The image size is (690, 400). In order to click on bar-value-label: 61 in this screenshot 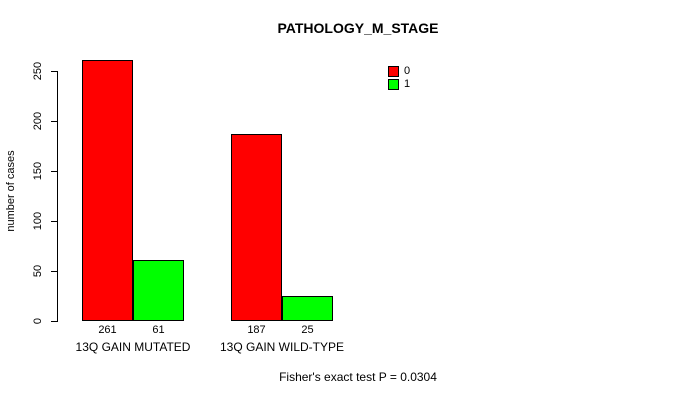, I will do `click(158, 330)`.